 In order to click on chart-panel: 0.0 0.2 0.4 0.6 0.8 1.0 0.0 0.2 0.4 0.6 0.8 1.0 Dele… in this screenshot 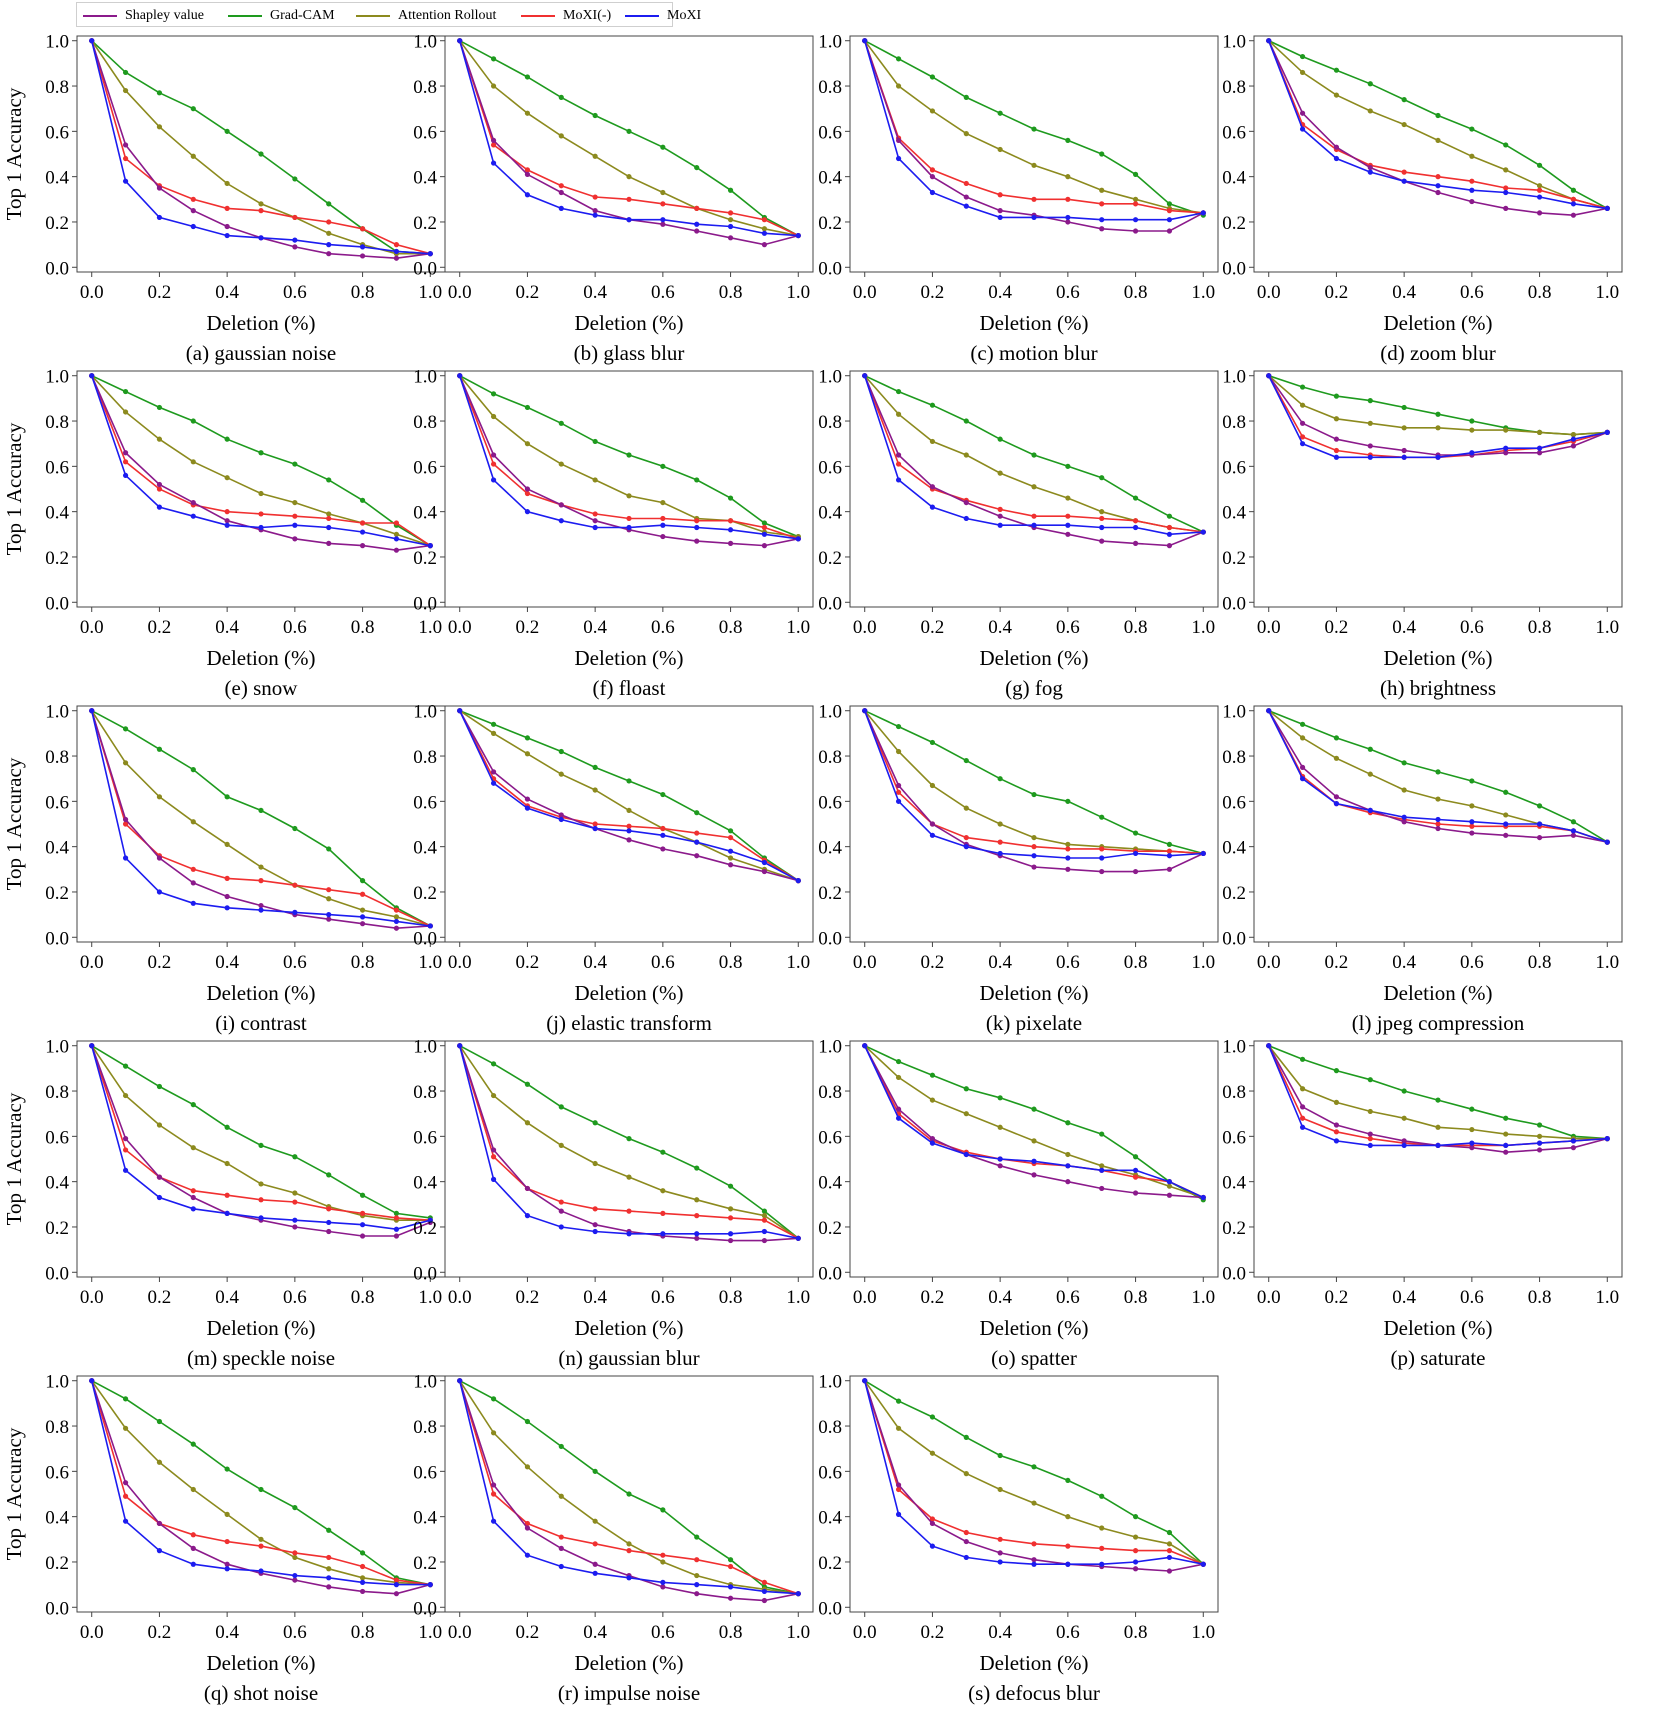, I will do `click(224, 533)`.